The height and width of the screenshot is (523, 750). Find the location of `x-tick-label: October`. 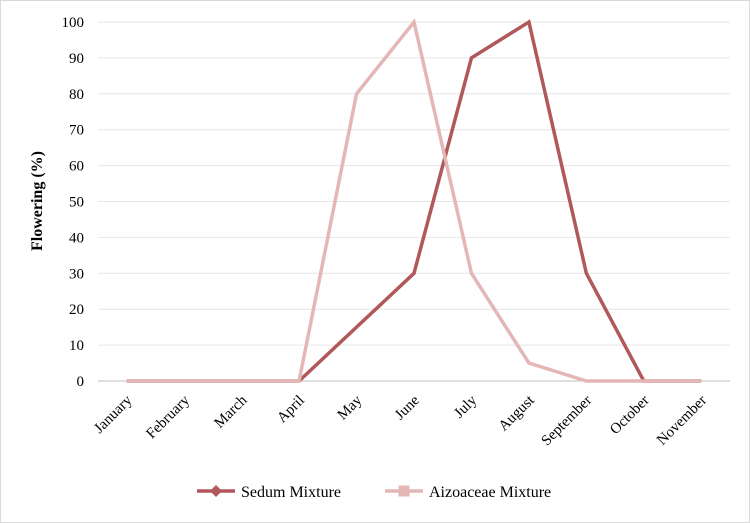

x-tick-label: October is located at coordinates (629, 415).